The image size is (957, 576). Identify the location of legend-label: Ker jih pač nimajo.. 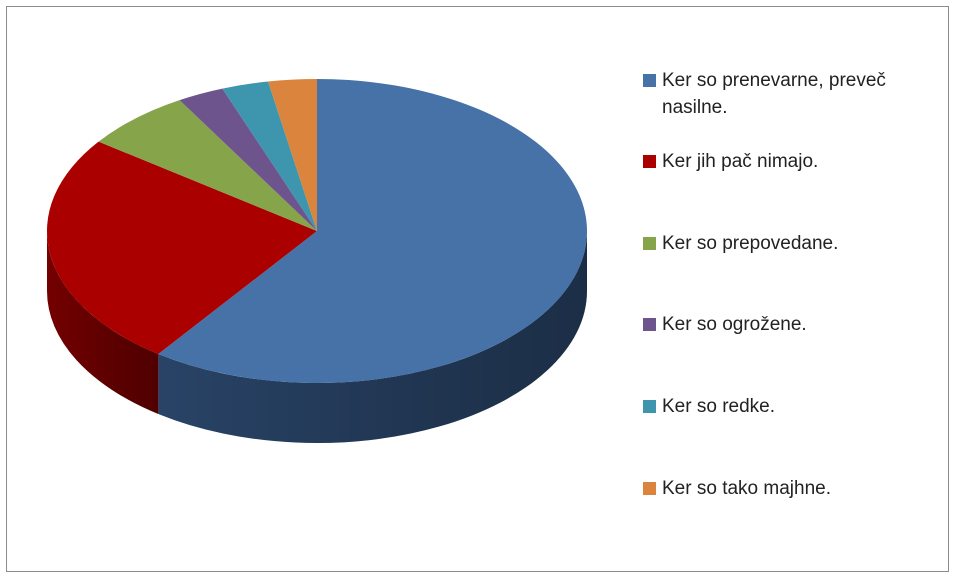
(740, 161).